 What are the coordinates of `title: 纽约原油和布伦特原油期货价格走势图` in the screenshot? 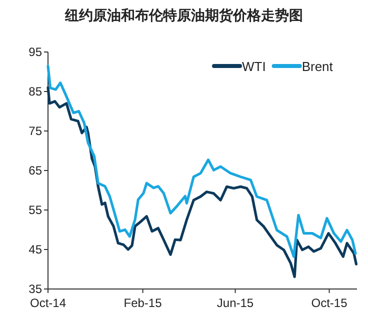 It's located at (184, 15).